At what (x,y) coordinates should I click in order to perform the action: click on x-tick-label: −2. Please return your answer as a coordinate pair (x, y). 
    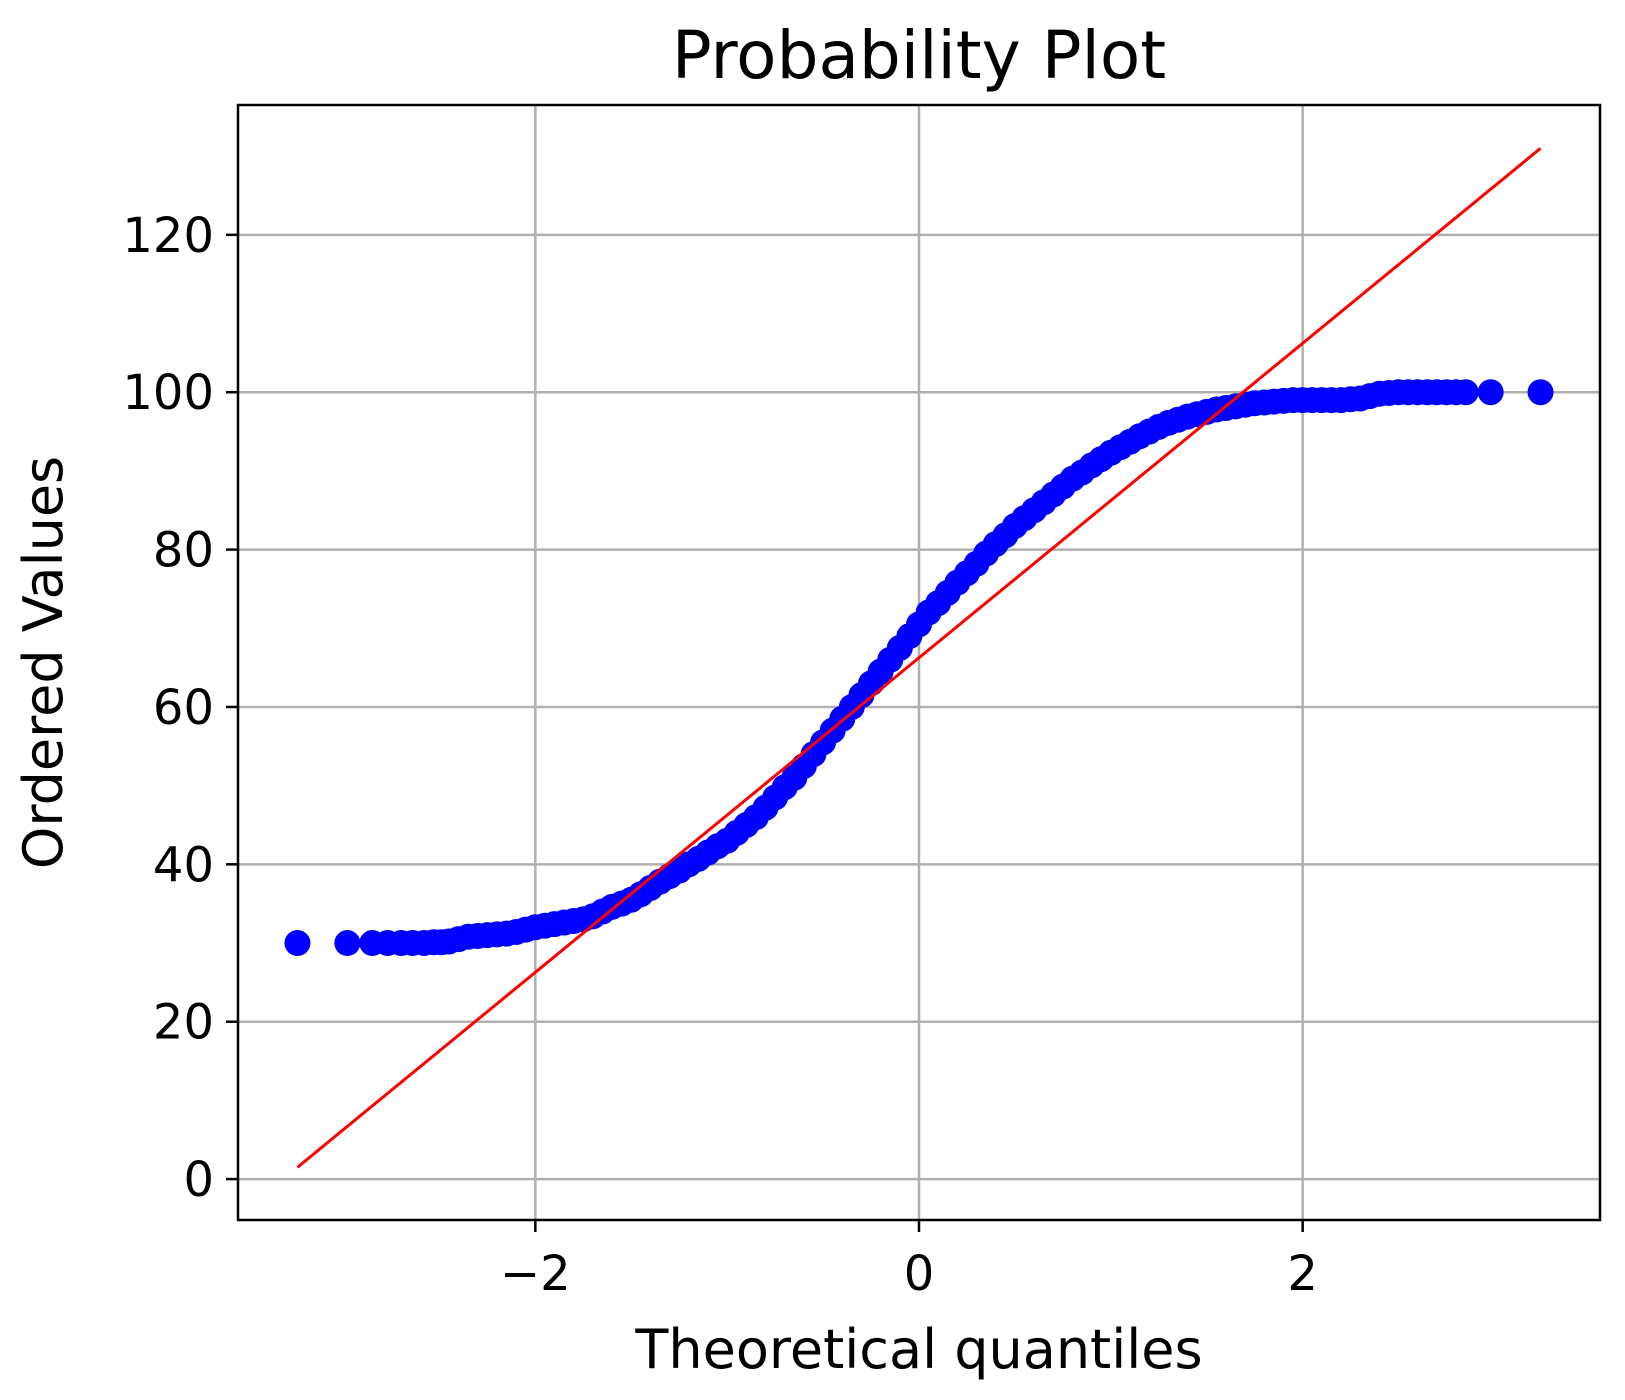
    Looking at the image, I should click on (535, 1274).